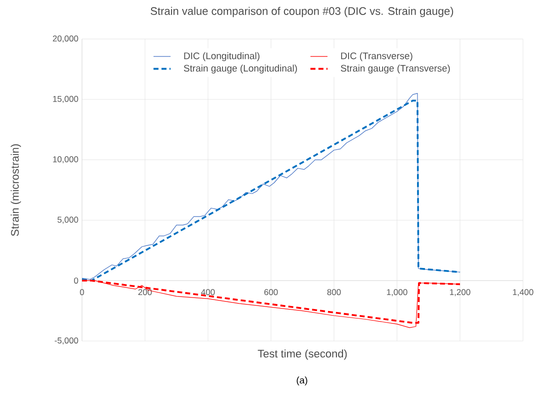  I want to click on y-axis-title: Strain (microstrain), so click(15, 190).